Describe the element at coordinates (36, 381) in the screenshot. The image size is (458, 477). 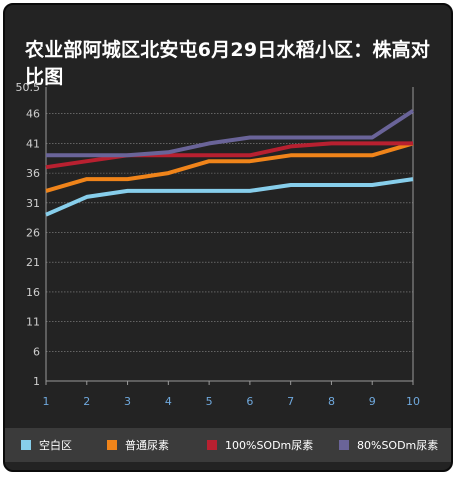
I see `y-tick-label: 1` at that location.